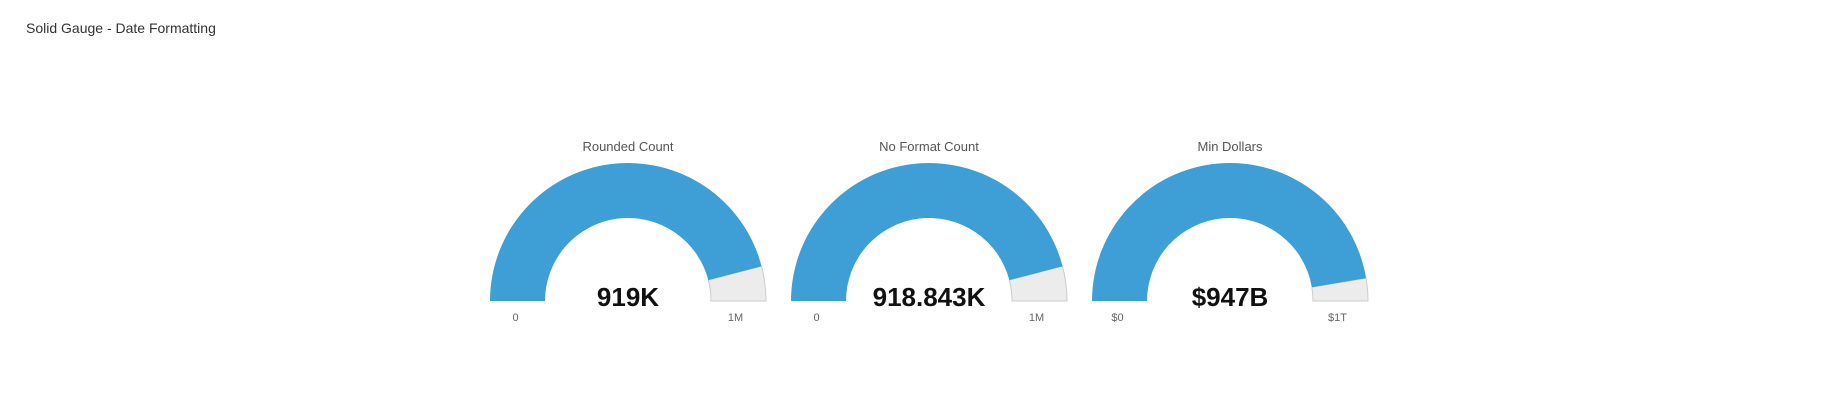 This screenshot has height=419, width=1838. I want to click on gauge-3: Min Dollars $947B $0 $1T, so click(1230, 231).